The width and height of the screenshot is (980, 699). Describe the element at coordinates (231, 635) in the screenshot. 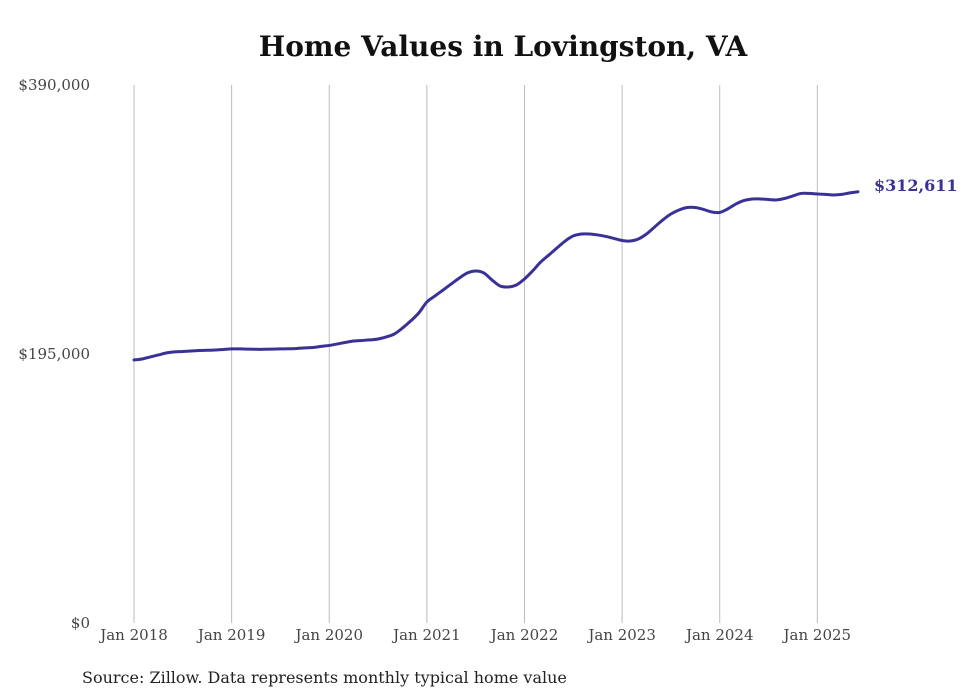

I see `x-tick-label: Jan 2019` at that location.